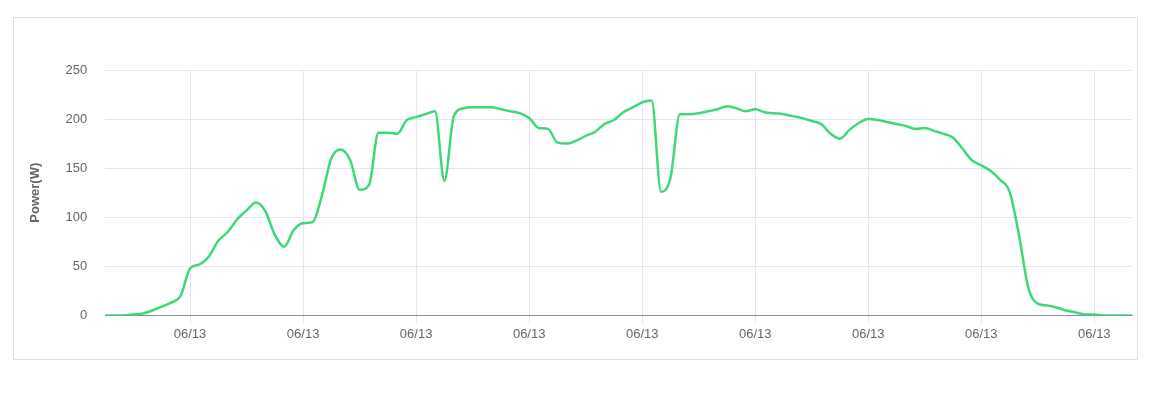 Image resolution: width=1160 pixels, height=407 pixels. I want to click on y-tick-label: 100, so click(76, 216).